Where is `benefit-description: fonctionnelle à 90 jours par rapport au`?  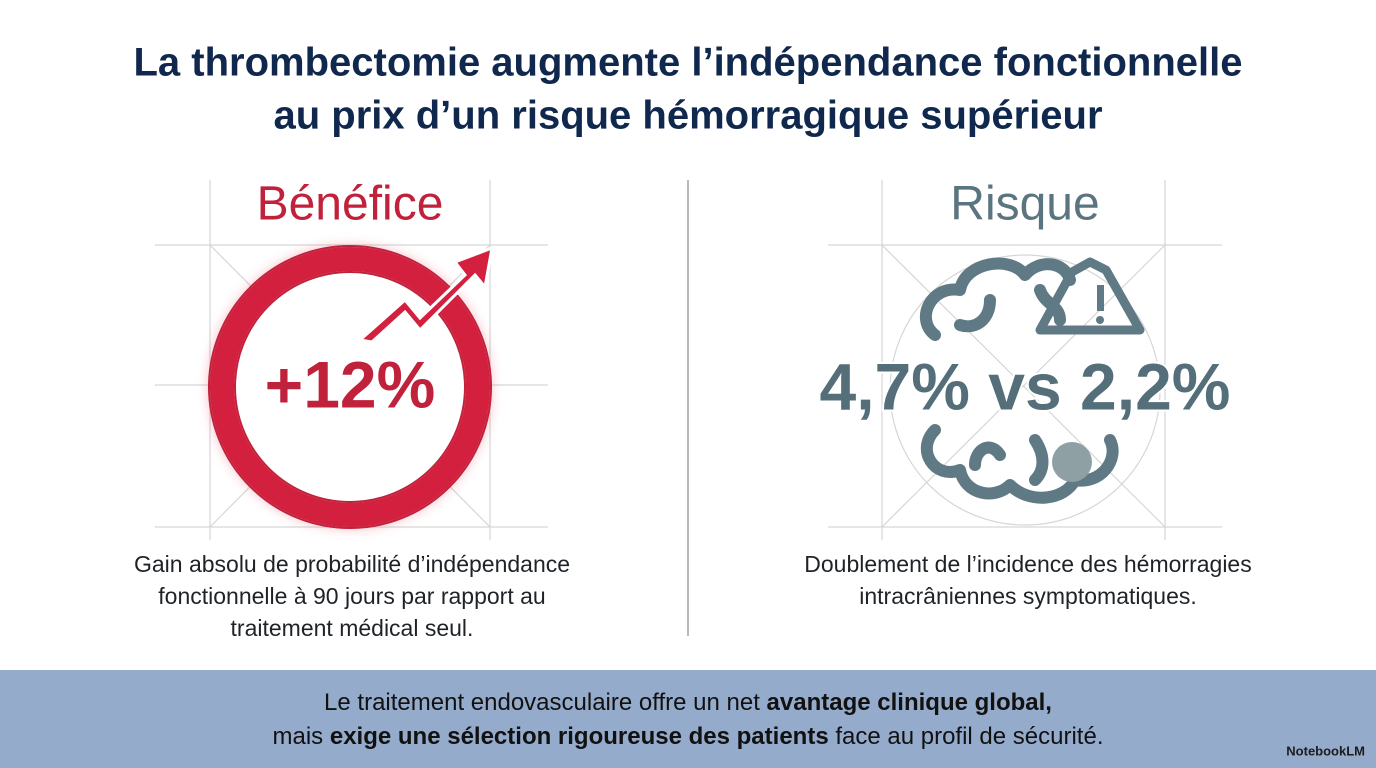 benefit-description: fonctionnelle à 90 jours par rapport au is located at coordinates (351, 596).